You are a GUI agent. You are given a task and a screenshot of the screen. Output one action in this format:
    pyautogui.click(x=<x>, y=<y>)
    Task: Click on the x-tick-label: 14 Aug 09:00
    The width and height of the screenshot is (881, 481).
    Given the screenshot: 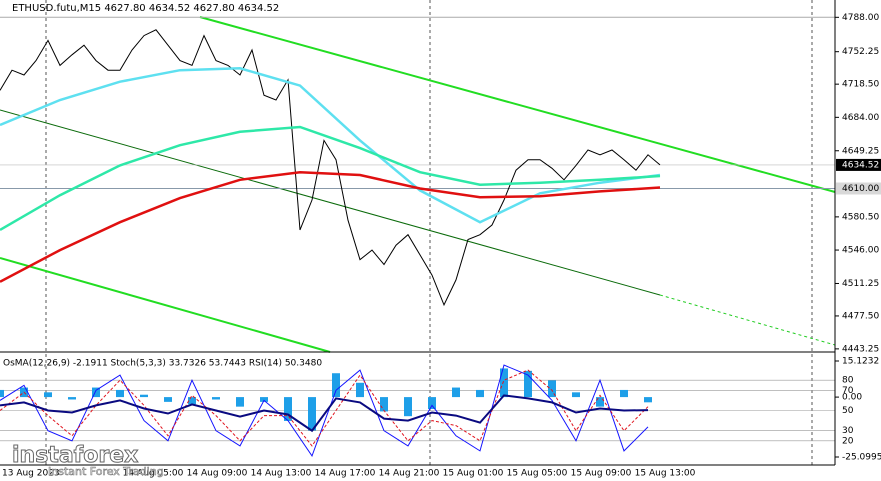 What is the action you would take?
    pyautogui.click(x=217, y=474)
    